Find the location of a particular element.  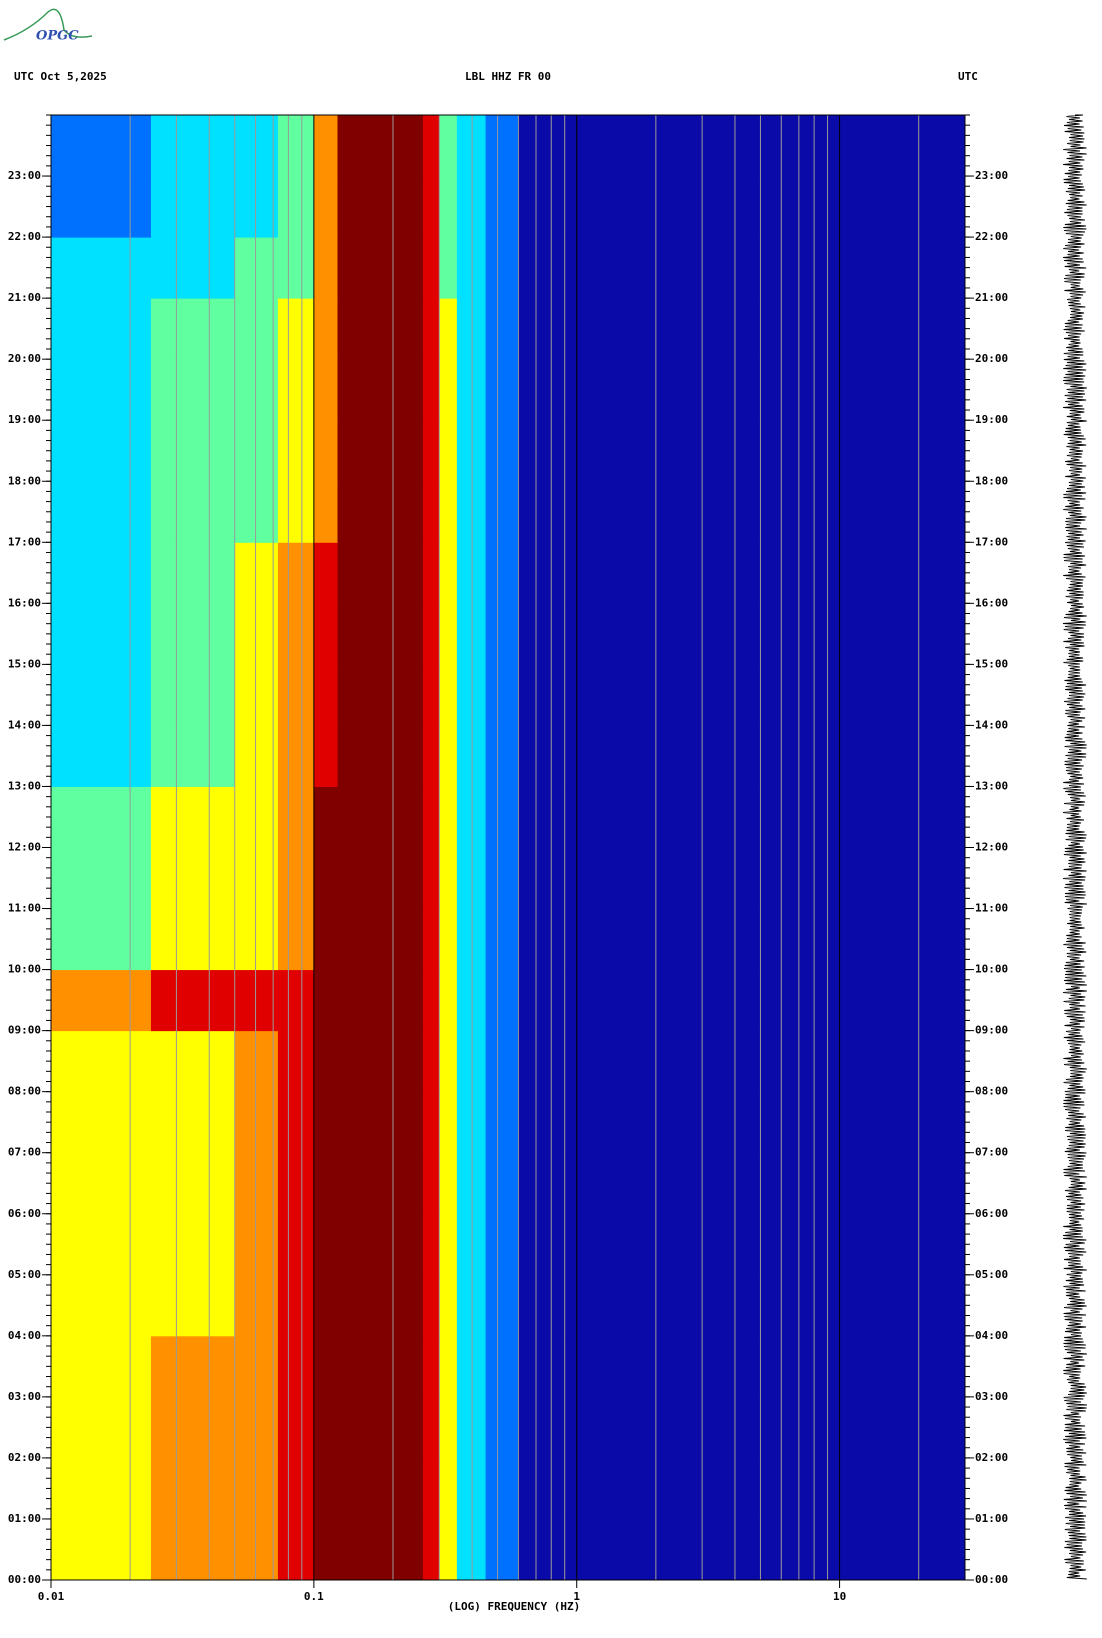

y-tick-label-right: 14:00 is located at coordinates (991, 724).